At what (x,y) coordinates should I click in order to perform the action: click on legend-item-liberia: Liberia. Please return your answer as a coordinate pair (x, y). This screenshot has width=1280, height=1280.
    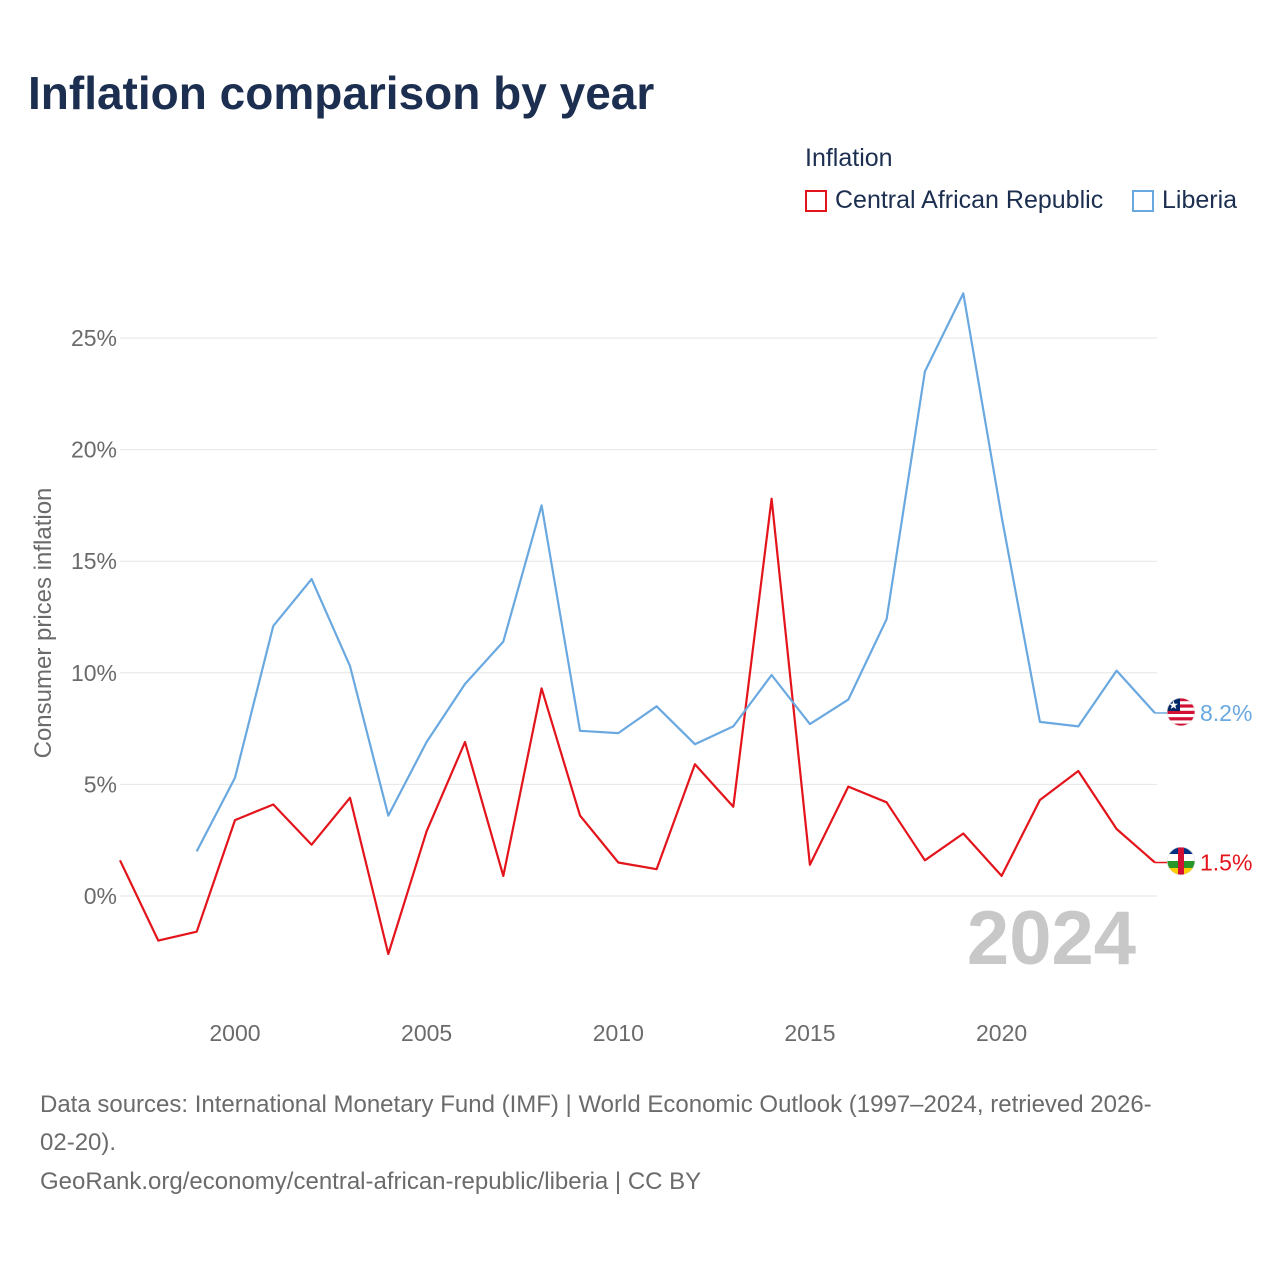
    Looking at the image, I should click on (1184, 200).